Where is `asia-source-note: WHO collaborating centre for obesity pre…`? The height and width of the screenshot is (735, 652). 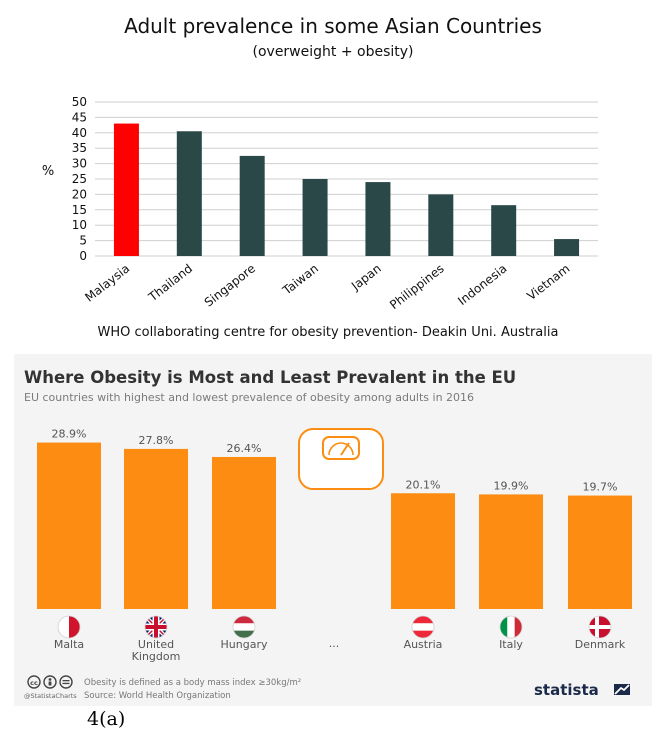 asia-source-note: WHO collaborating centre for obesity pre… is located at coordinates (328, 332).